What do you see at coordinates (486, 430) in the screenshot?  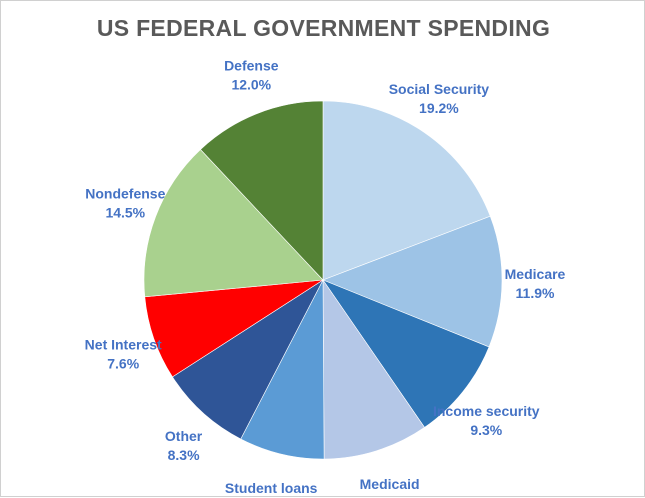 I see `pie-value-income-security: 9.3%` at bounding box center [486, 430].